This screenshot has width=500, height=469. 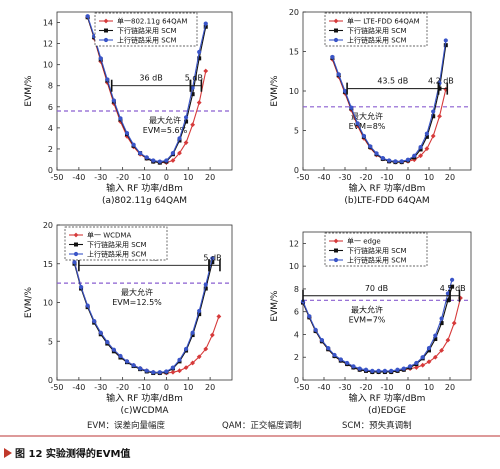 What do you see at coordinates (296, 357) in the screenshot?
I see `y-tick-label: 2` at bounding box center [296, 357].